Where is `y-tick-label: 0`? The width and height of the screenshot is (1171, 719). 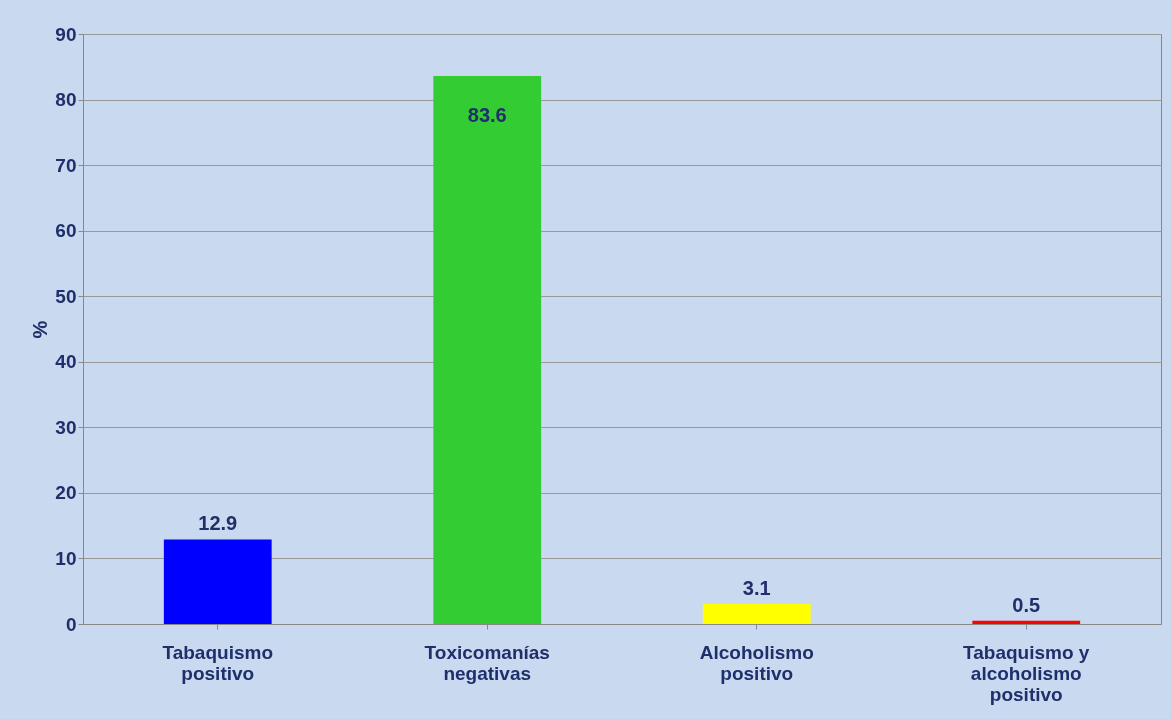 y-tick-label: 0 is located at coordinates (71, 624).